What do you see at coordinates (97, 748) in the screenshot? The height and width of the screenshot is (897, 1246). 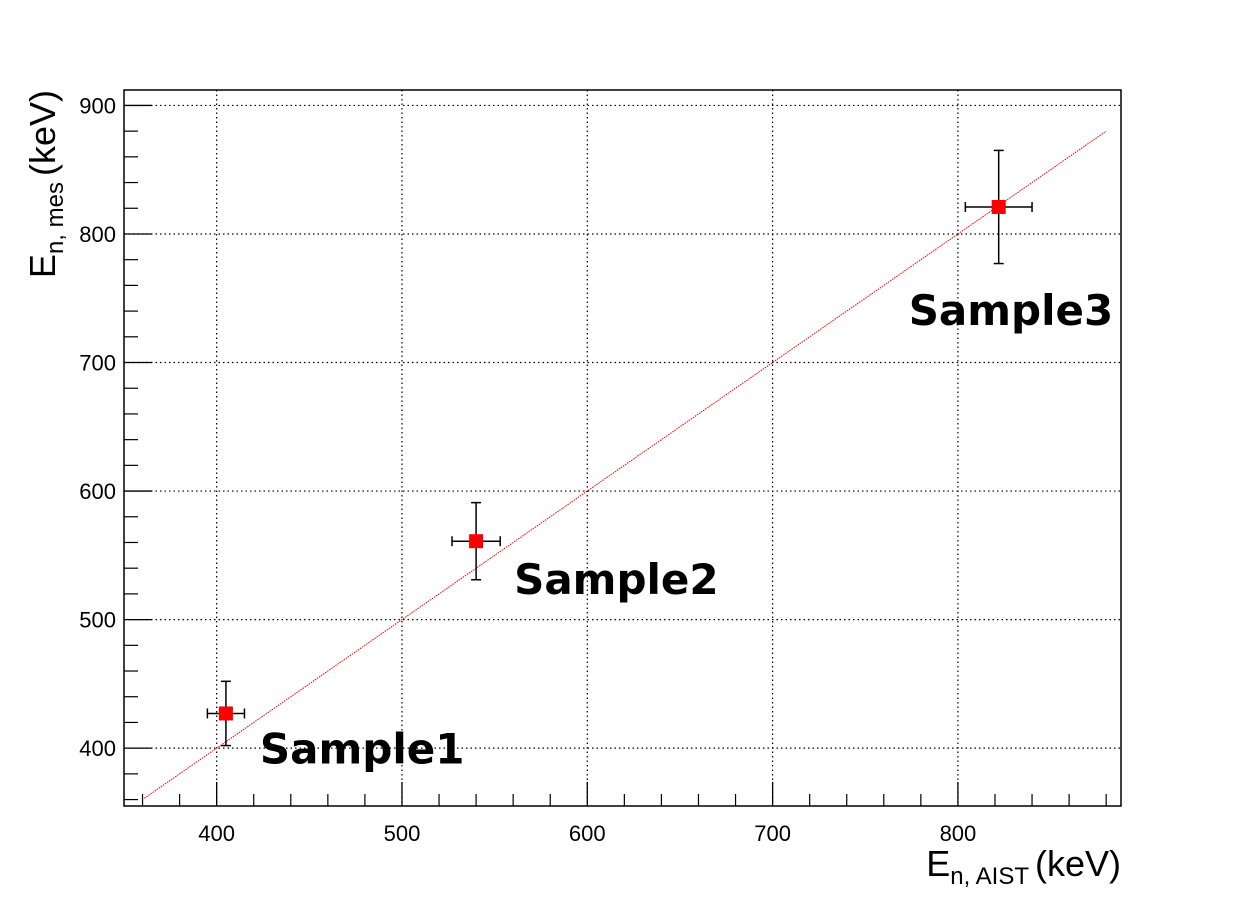 I see `y-tick-label: 400` at bounding box center [97, 748].